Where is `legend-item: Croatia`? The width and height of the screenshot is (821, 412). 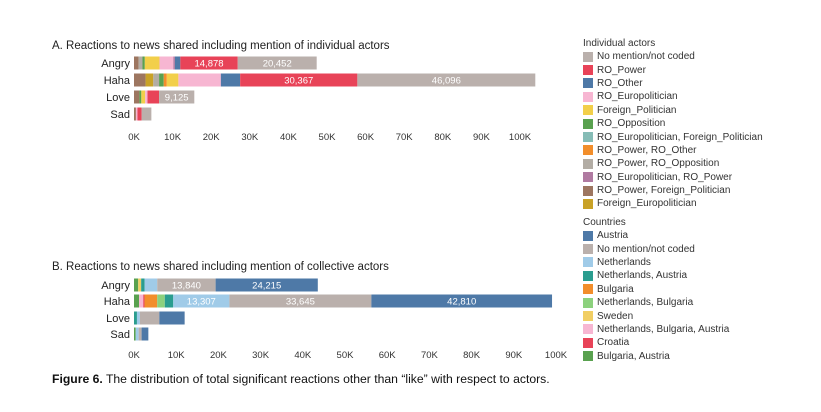
legend-item: Croatia is located at coordinates (656, 342).